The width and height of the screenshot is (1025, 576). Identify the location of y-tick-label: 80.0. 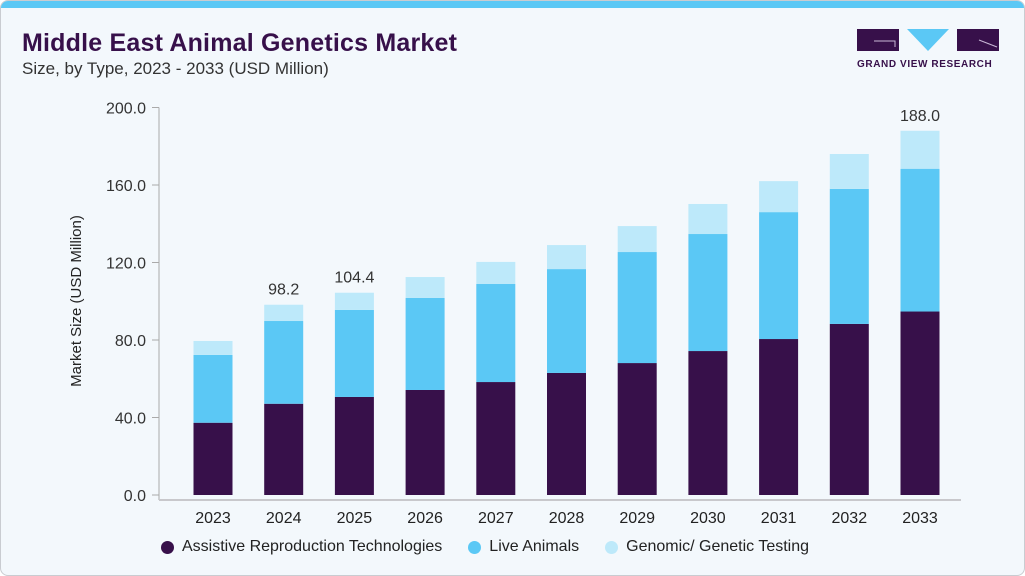
(130, 341).